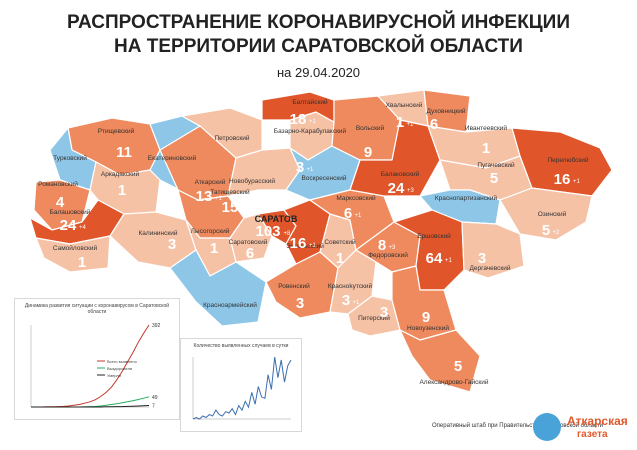 Image resolution: width=637 pixels, height=450 pixels. I want to click on district-14-count: 103, so click(267, 231).